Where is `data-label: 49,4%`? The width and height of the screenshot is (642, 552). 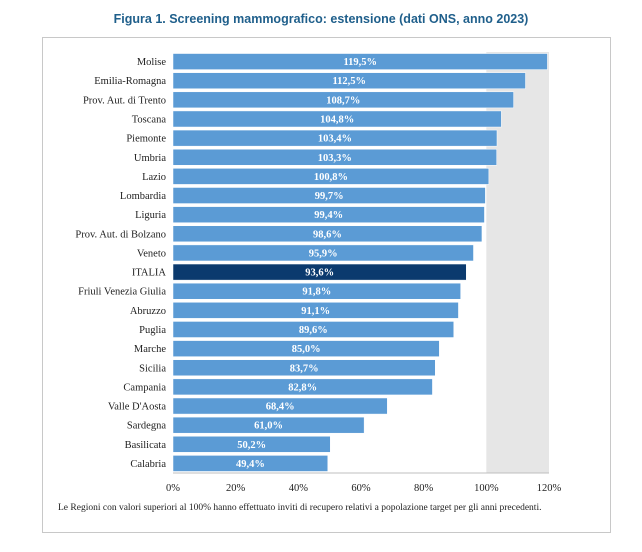
data-label: 49,4% is located at coordinates (250, 464).